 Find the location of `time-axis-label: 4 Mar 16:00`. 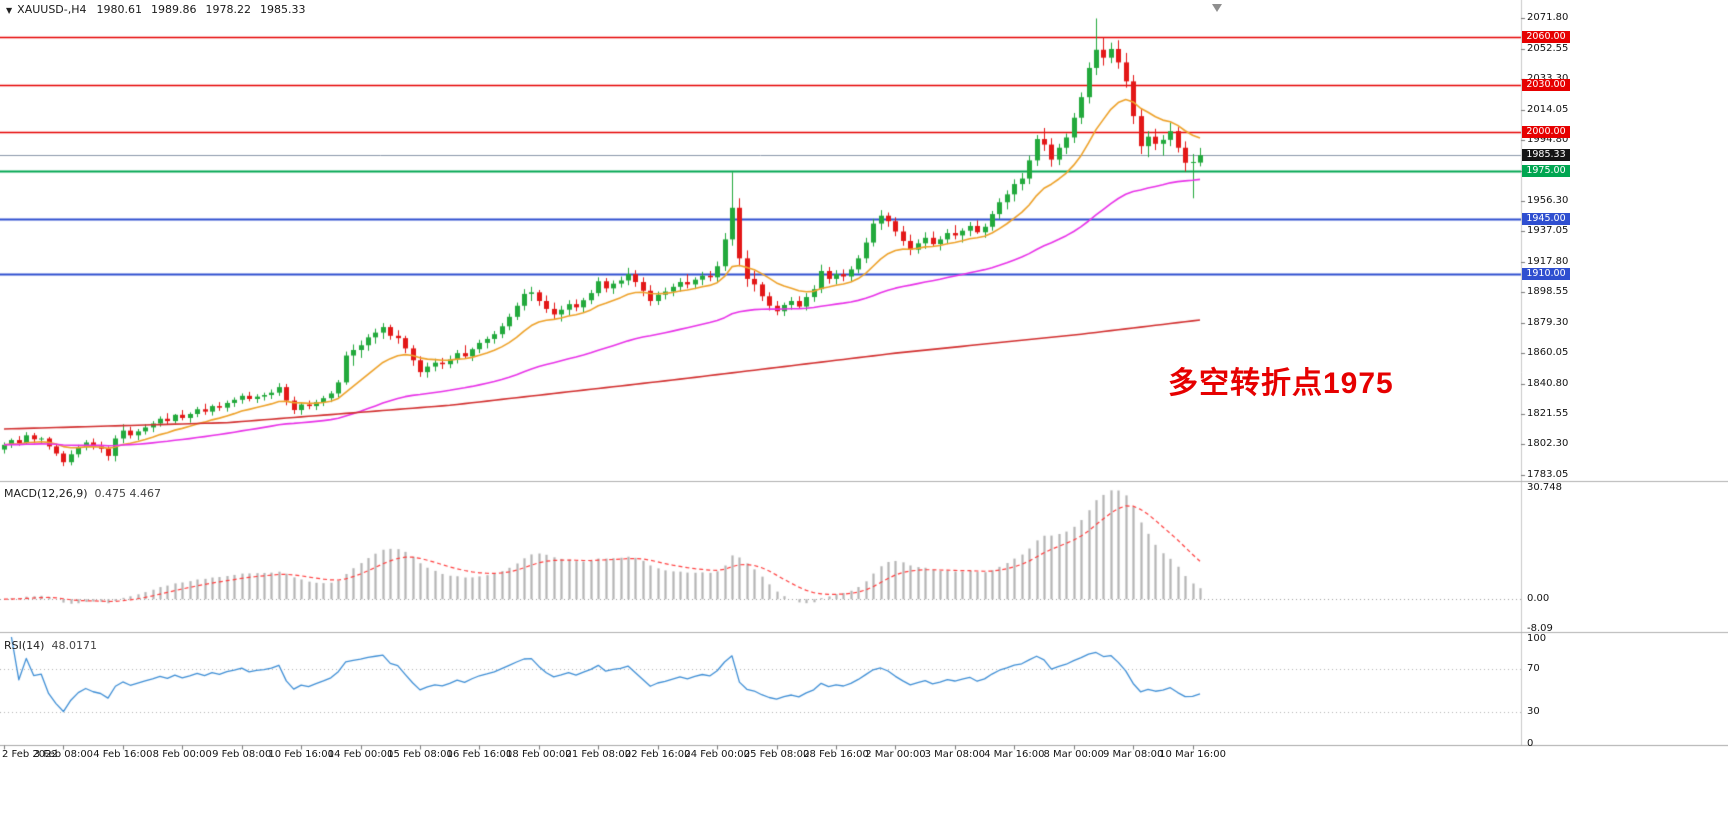

time-axis-label: 4 Mar 16:00 is located at coordinates (1014, 754).